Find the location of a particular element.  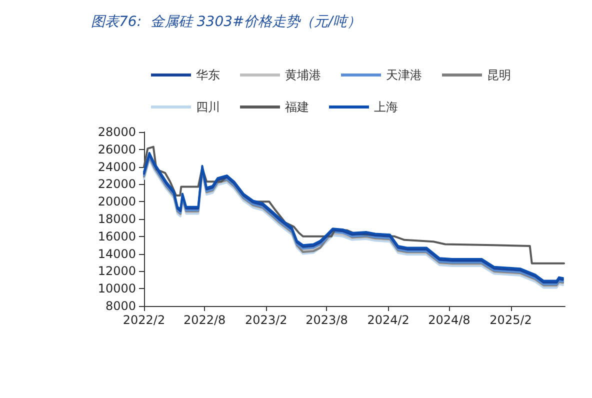

y-tick-label: 26000 is located at coordinates (117, 149).